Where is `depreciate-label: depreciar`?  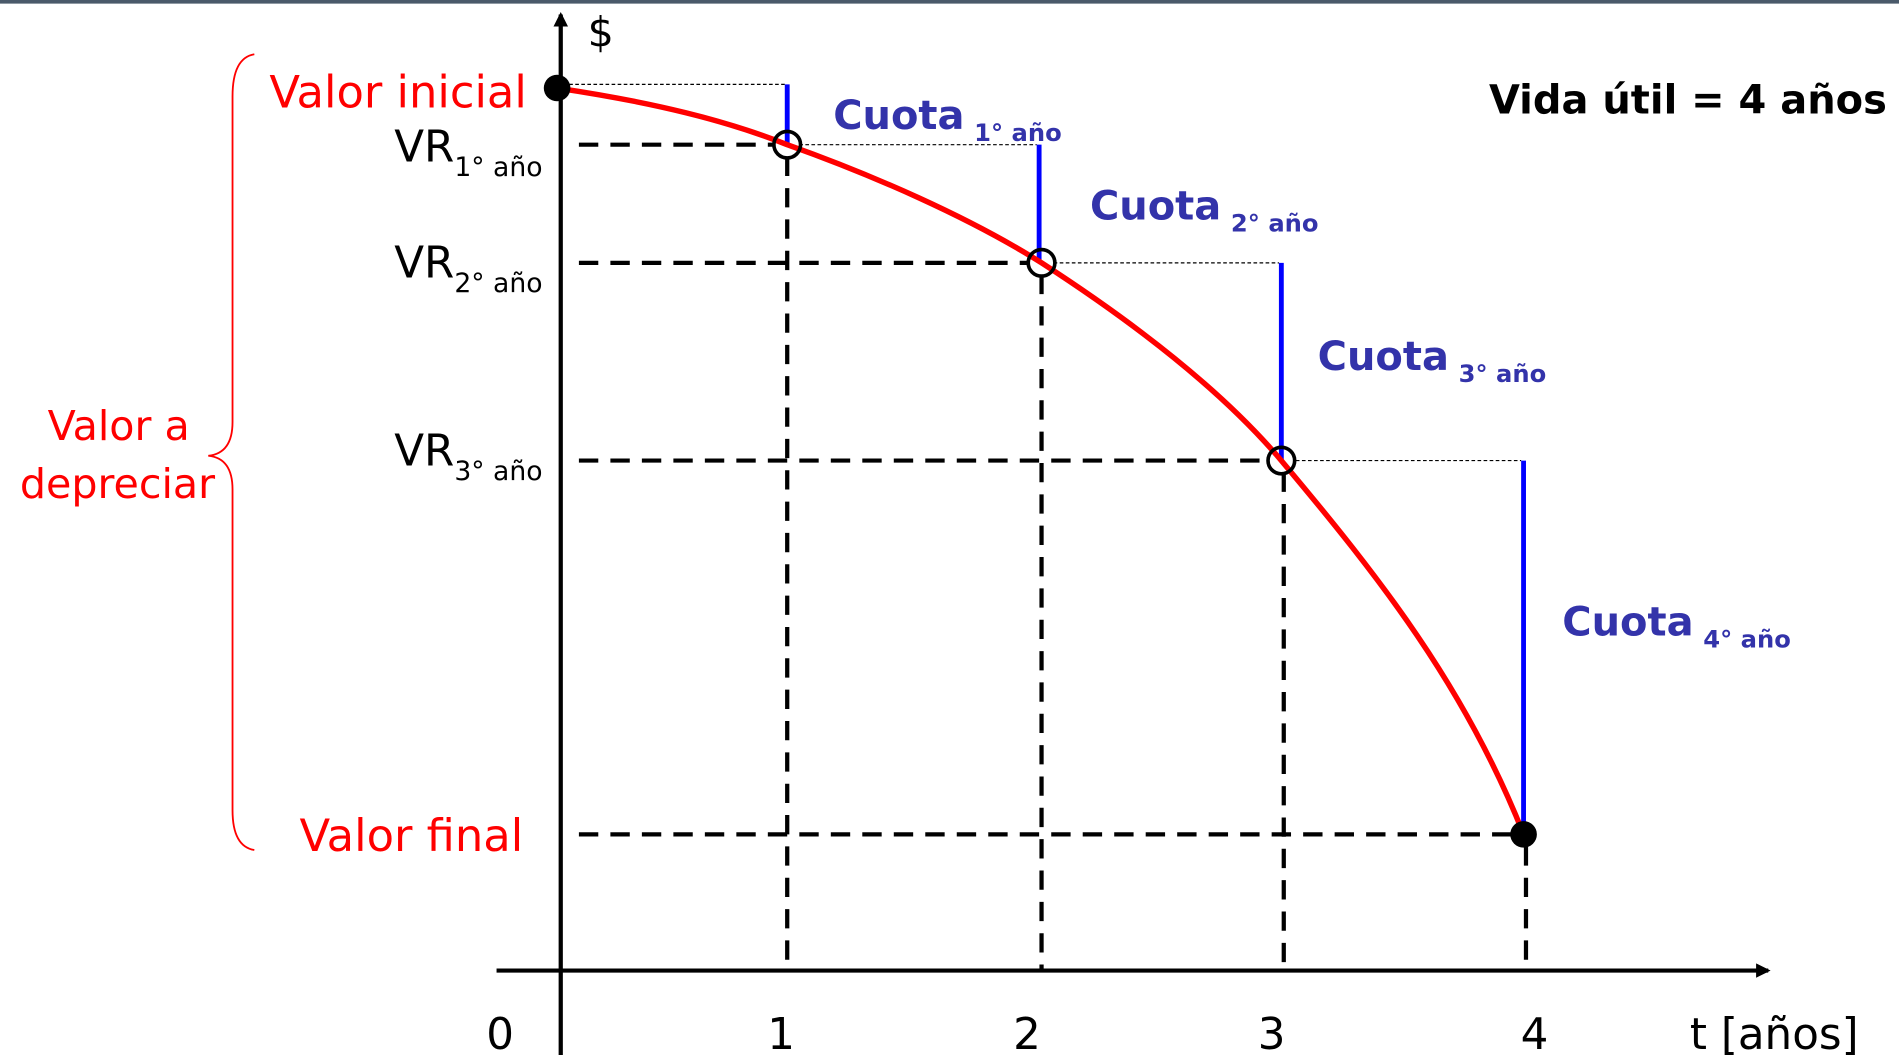 depreciate-label: depreciar is located at coordinates (117, 484).